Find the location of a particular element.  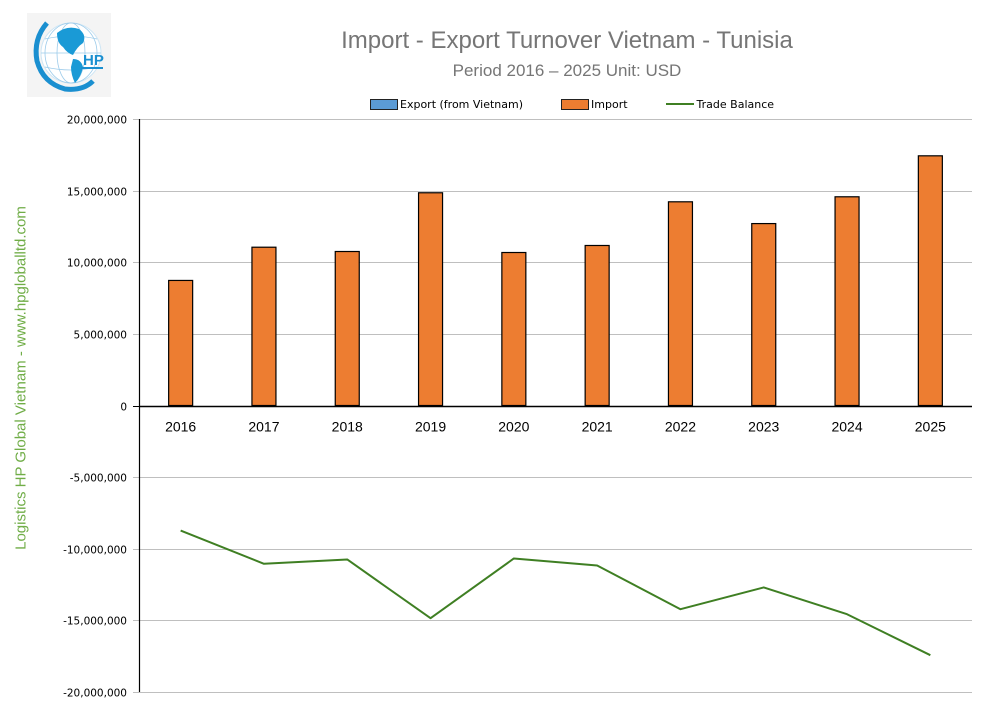

trade-balance-line is located at coordinates (555, 593).